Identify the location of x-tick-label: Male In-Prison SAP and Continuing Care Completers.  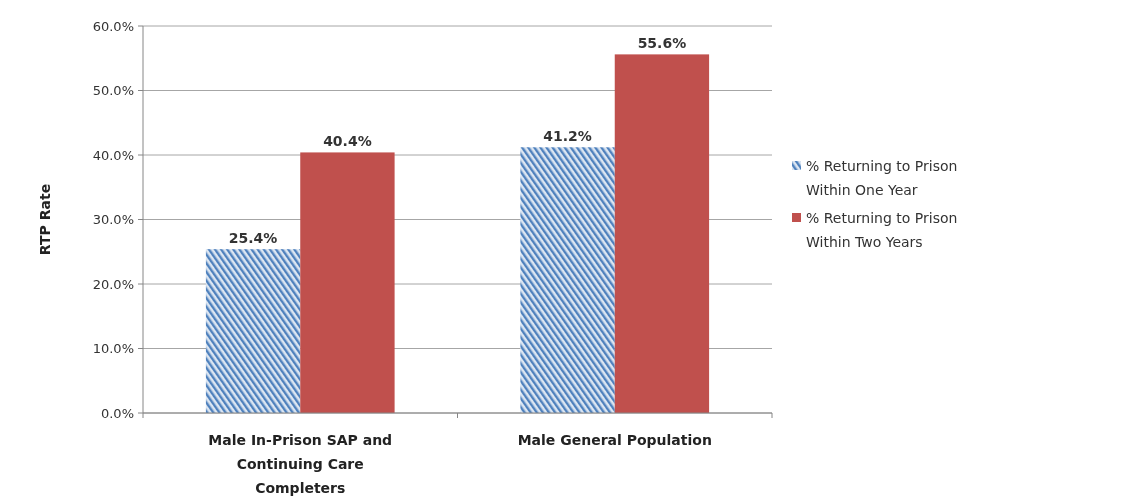
(300, 464).